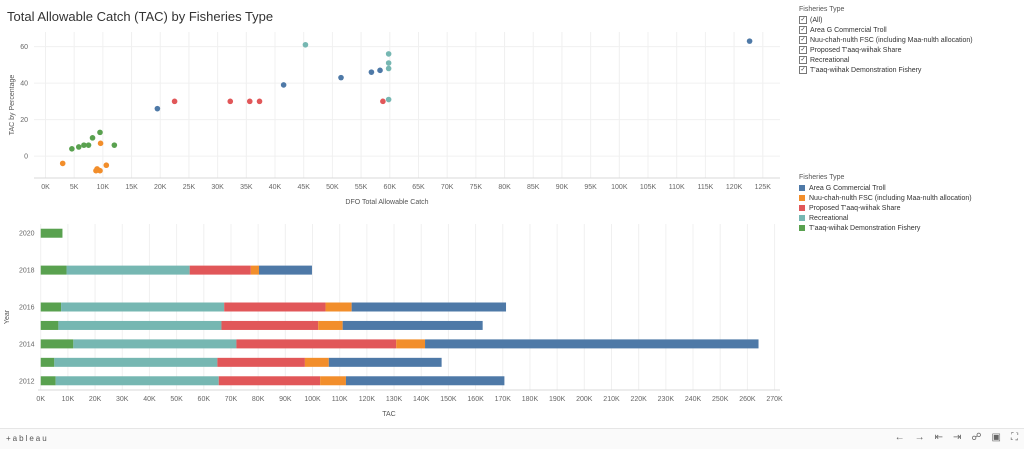 The height and width of the screenshot is (449, 1024). Describe the element at coordinates (866, 70) in the screenshot. I see `filter-item-label: T'aaq-wiihak Demonstration Fishery` at that location.